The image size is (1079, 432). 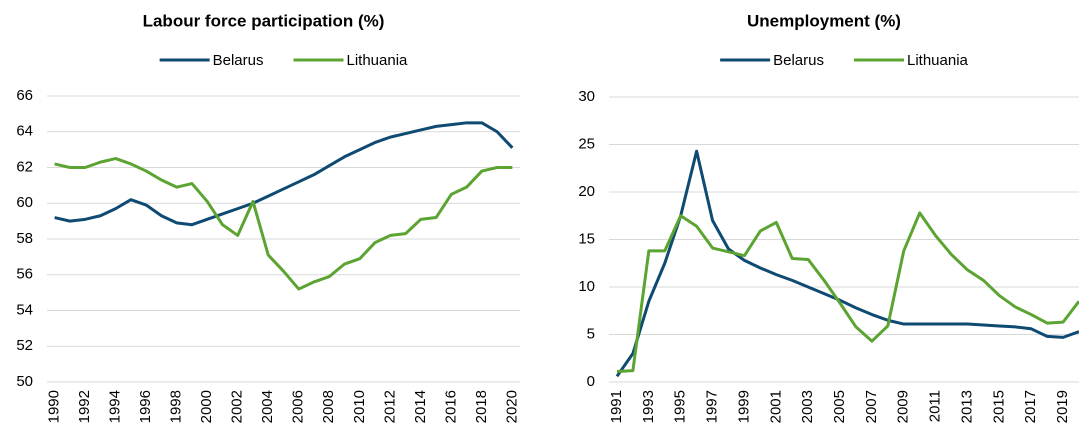 I want to click on y-tick-label: 66, so click(x=24, y=95).